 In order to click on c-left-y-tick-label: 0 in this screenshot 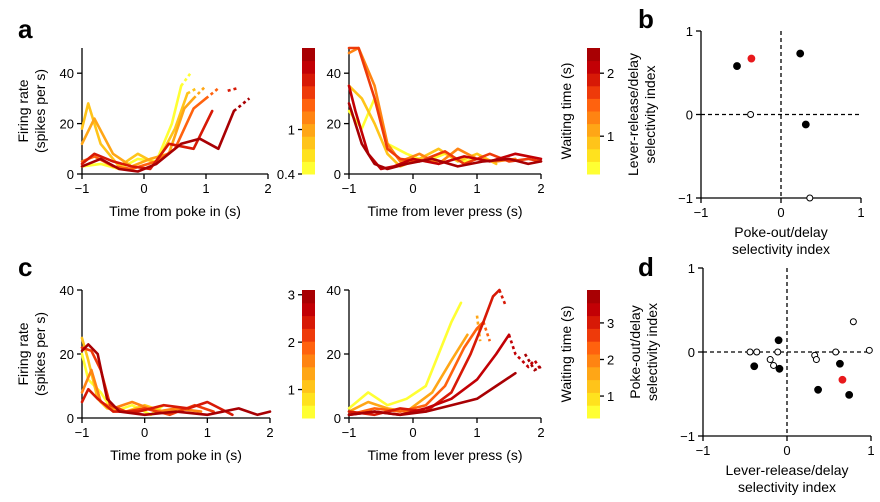, I will do `click(70, 418)`.